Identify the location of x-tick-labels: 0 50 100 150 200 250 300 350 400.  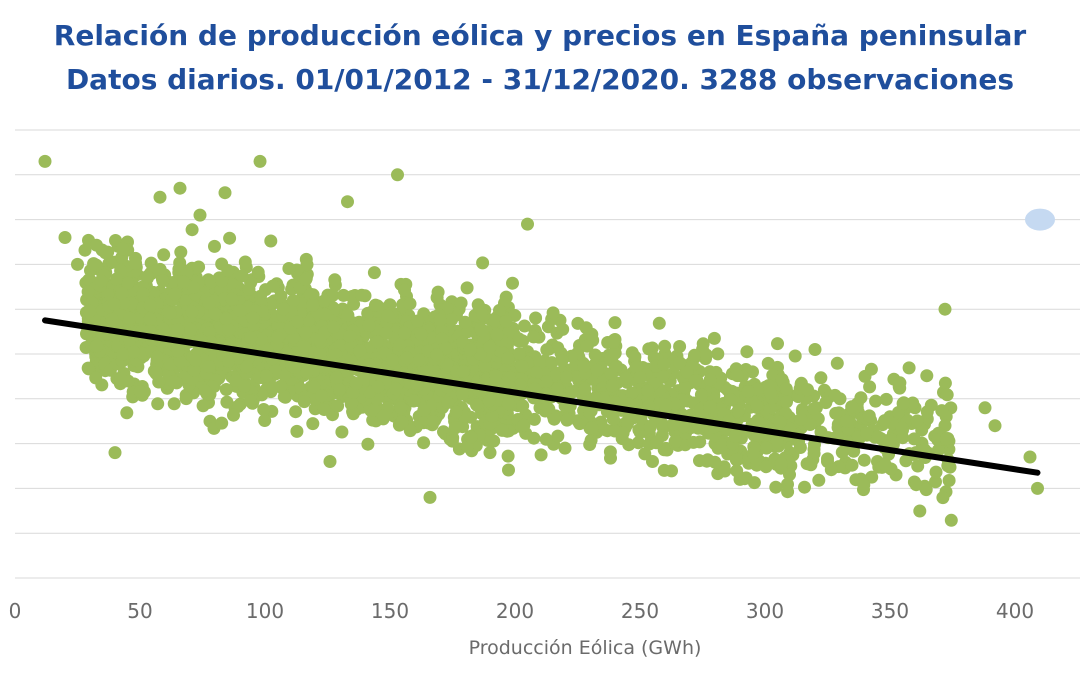
(521, 611).